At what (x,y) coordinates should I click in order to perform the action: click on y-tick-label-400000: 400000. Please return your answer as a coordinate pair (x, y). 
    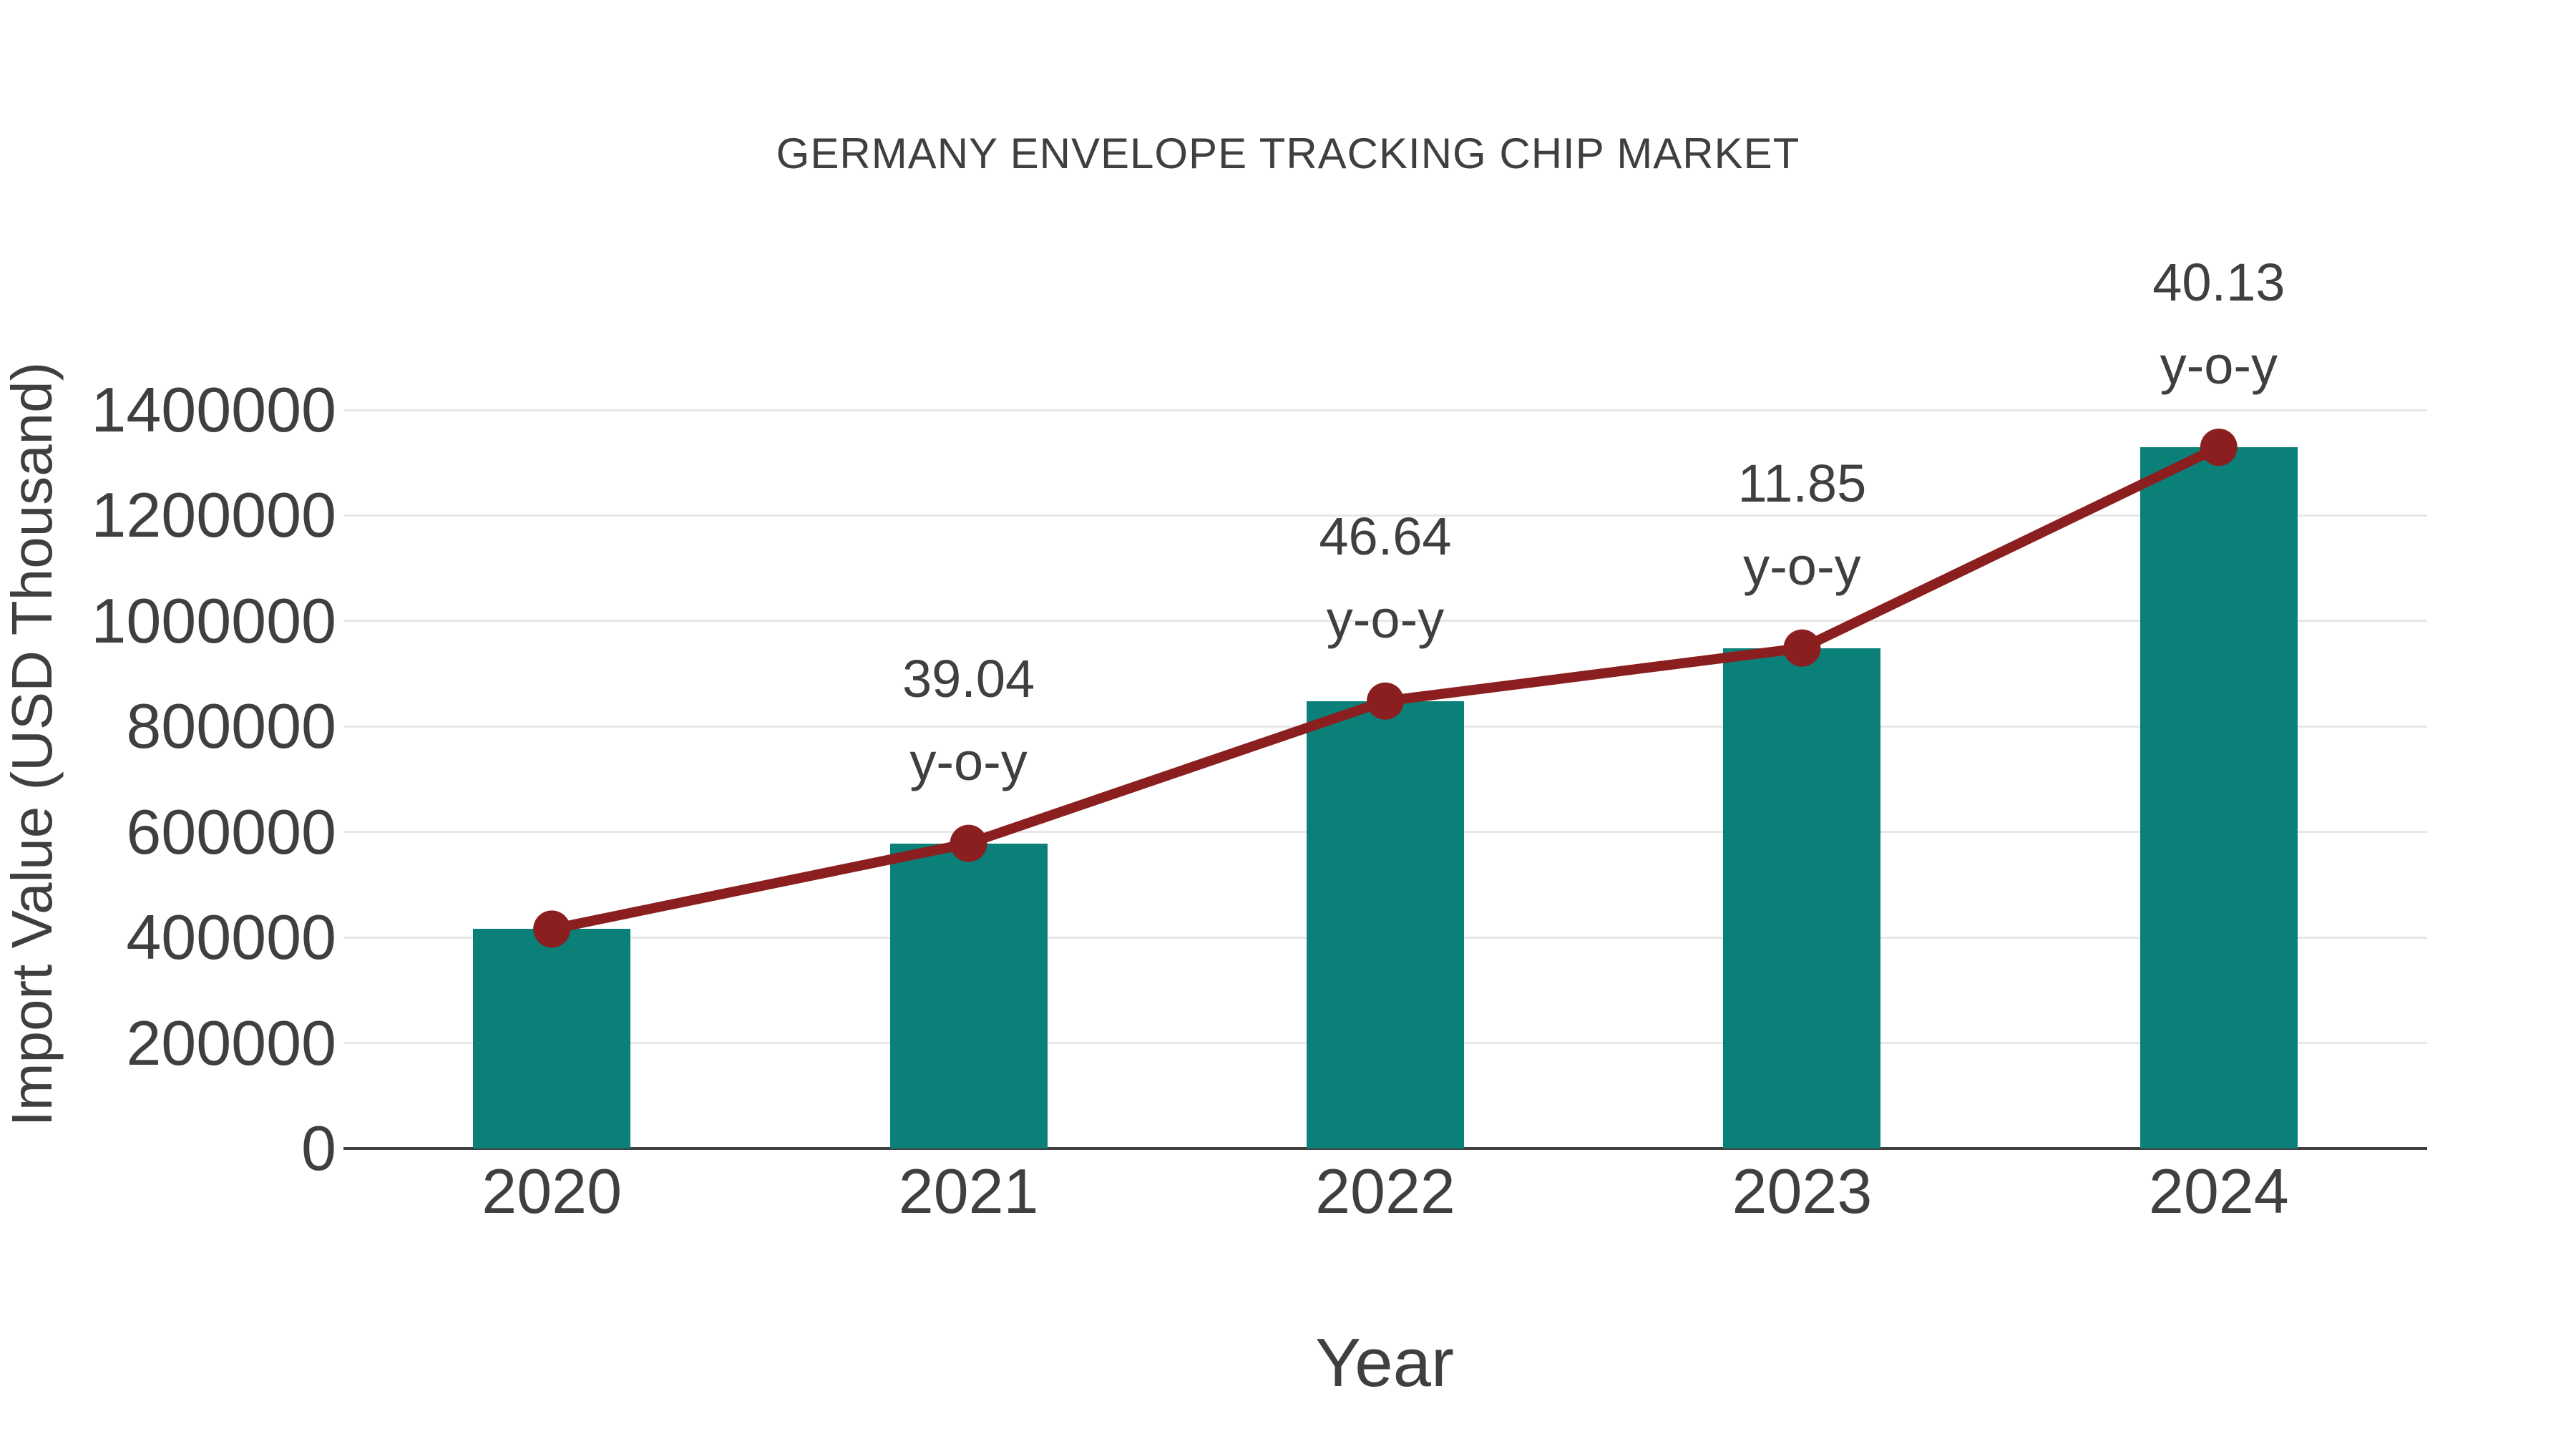
    Looking at the image, I should click on (231, 937).